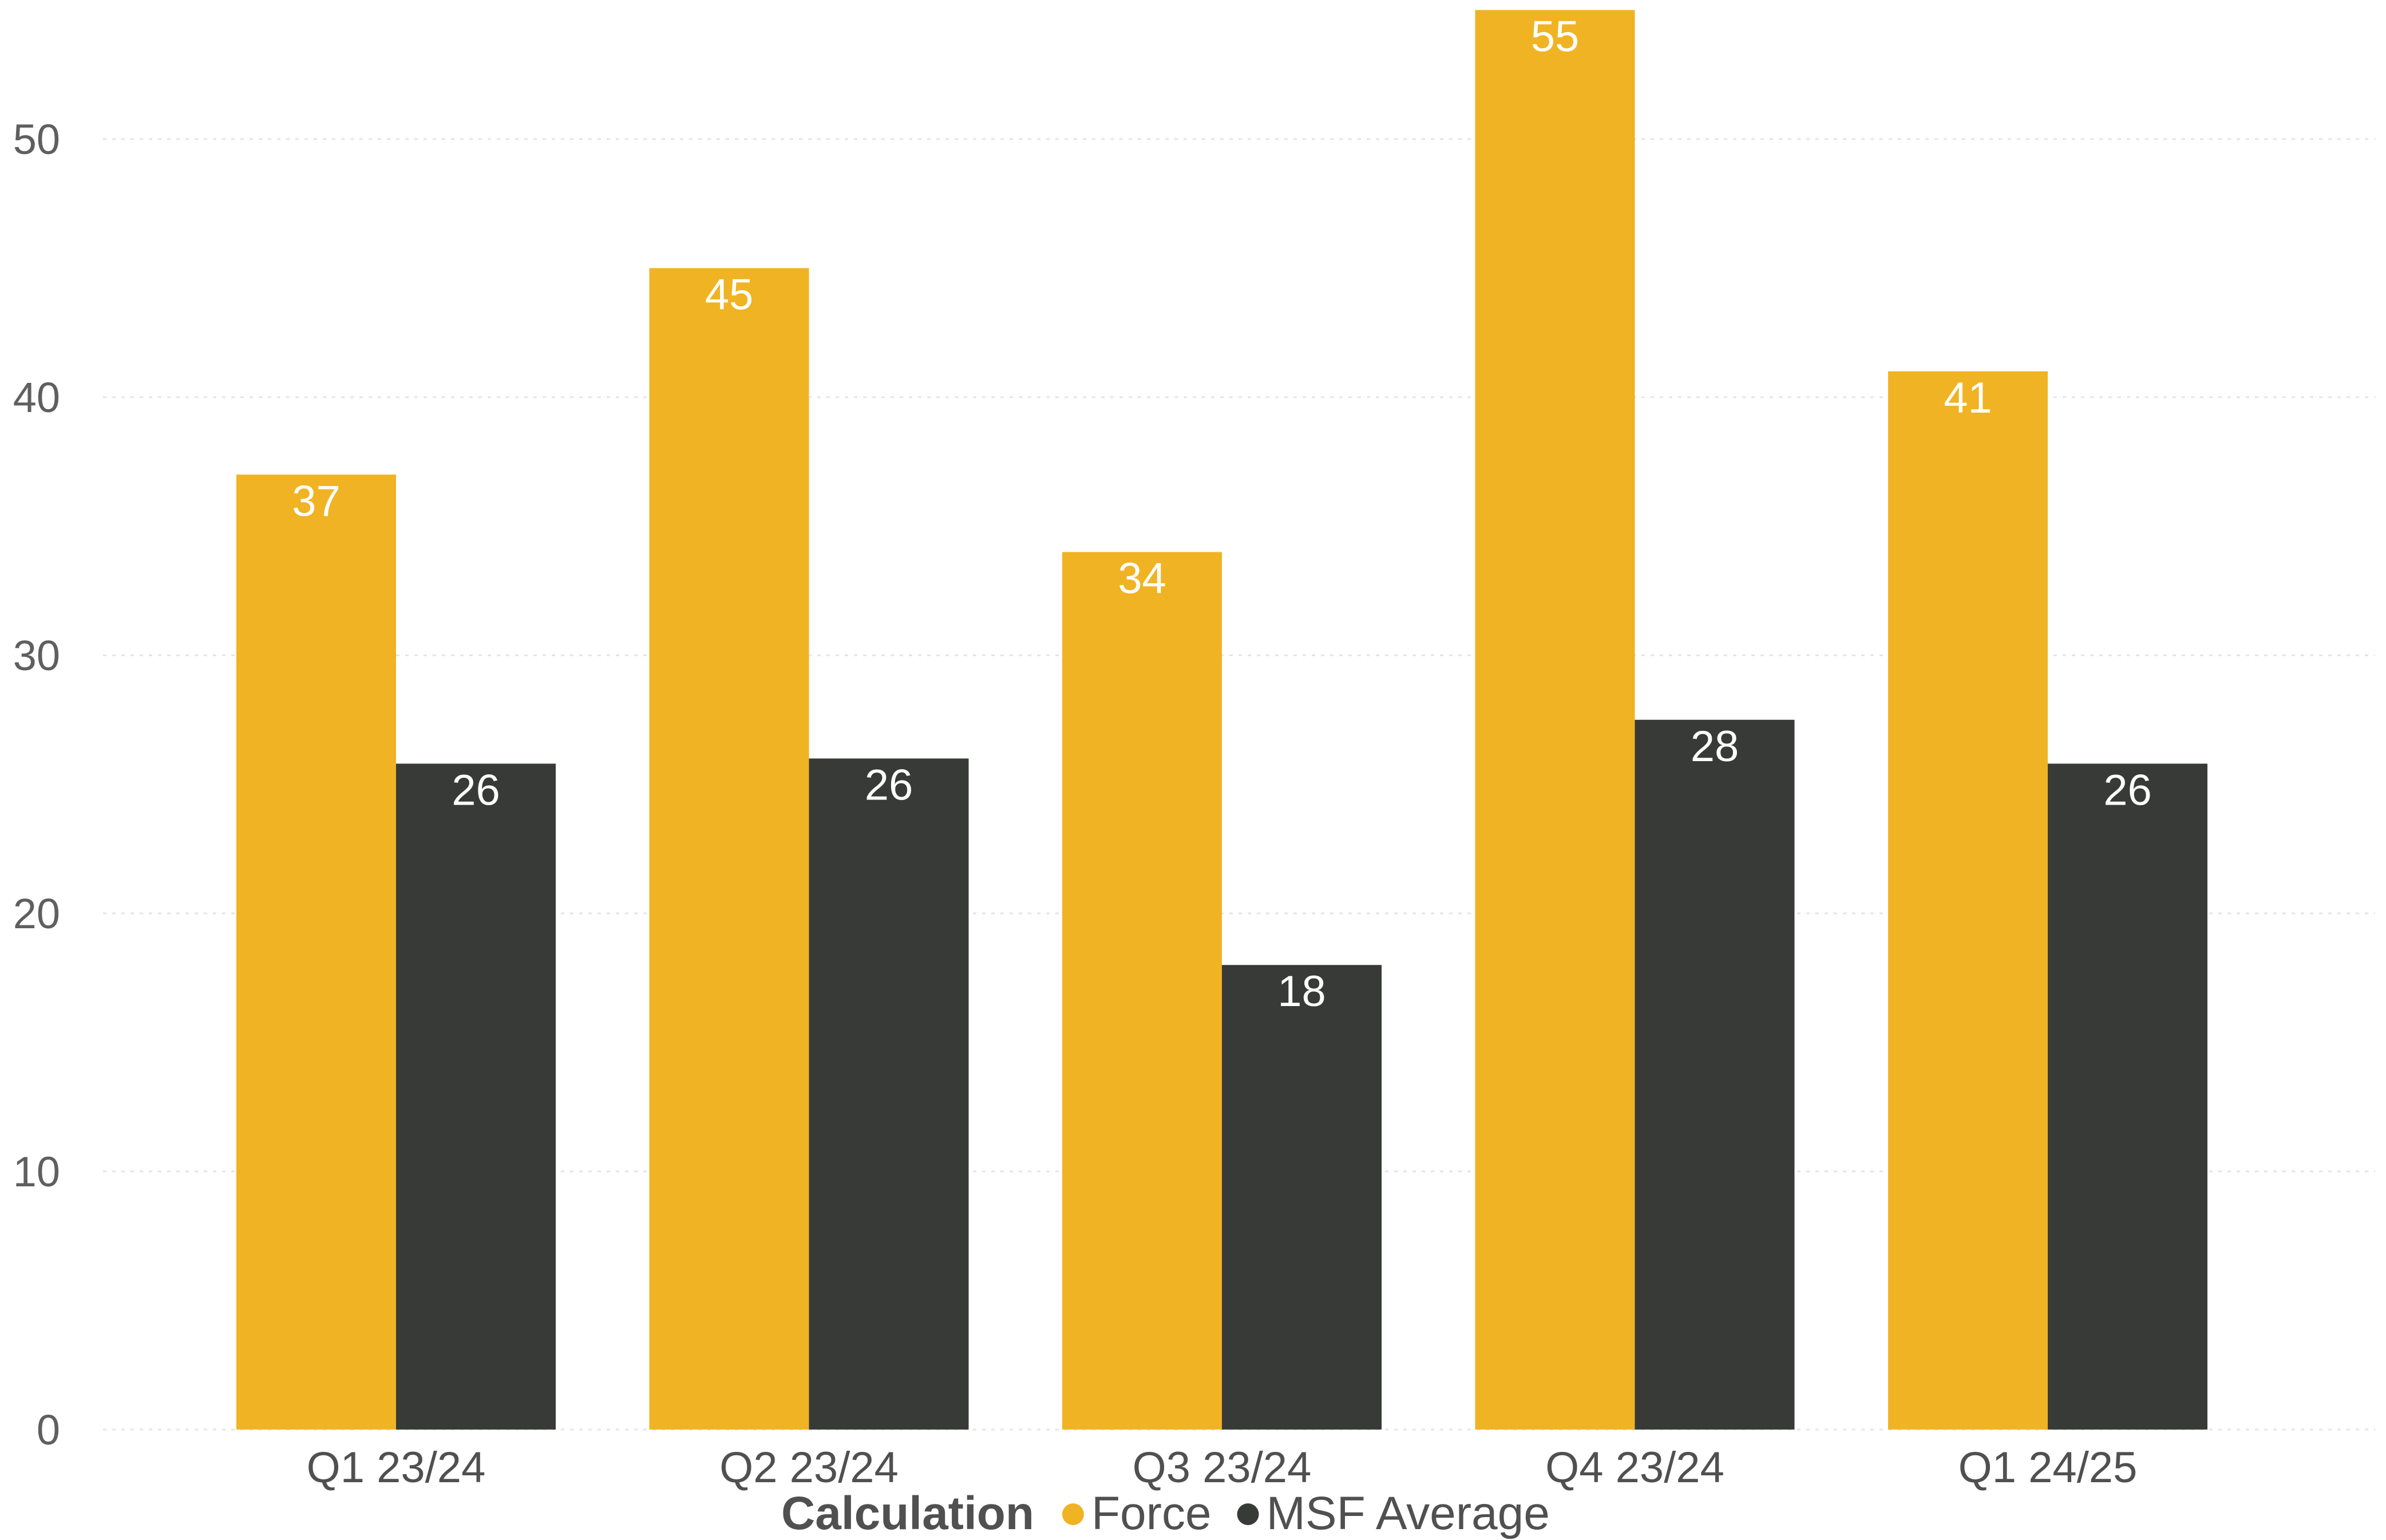  Describe the element at coordinates (48, 1430) in the screenshot. I see `y-tick-label: 0` at that location.